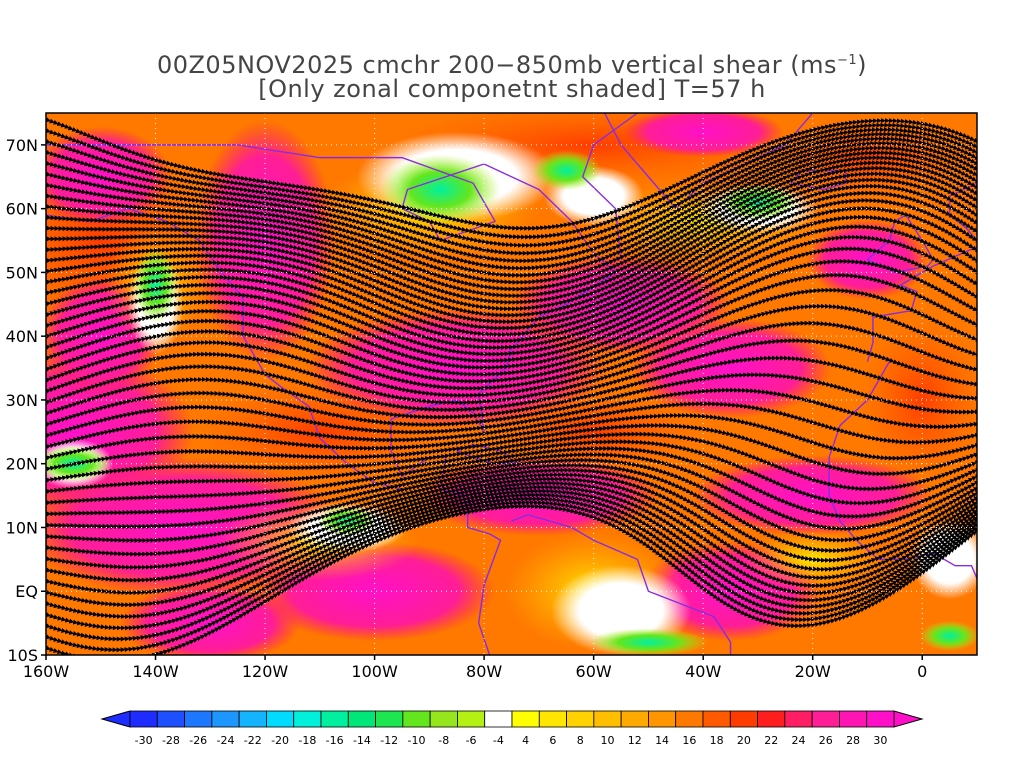 The image size is (1024, 768). What do you see at coordinates (265, 671) in the screenshot?
I see `lon-label: 120W` at bounding box center [265, 671].